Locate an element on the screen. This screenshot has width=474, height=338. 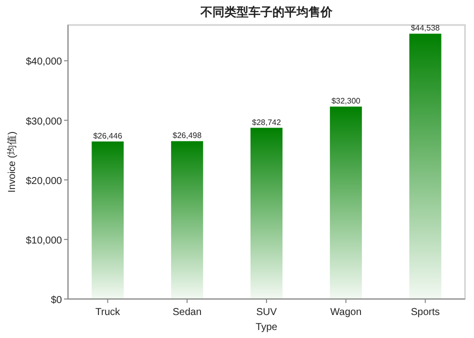
y-tick-label: $10,000 is located at coordinates (44, 240).